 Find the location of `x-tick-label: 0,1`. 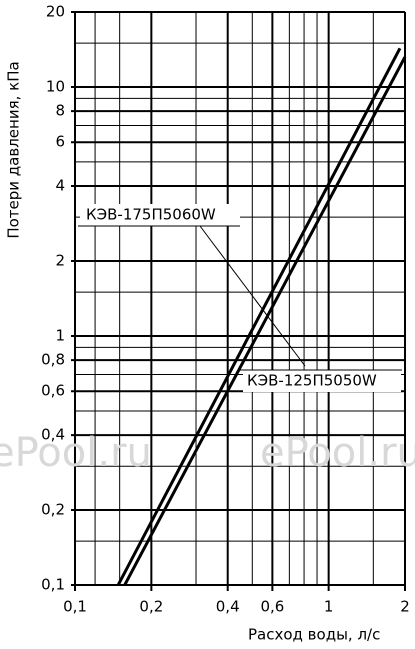

x-tick-label: 0,1 is located at coordinates (75, 607).